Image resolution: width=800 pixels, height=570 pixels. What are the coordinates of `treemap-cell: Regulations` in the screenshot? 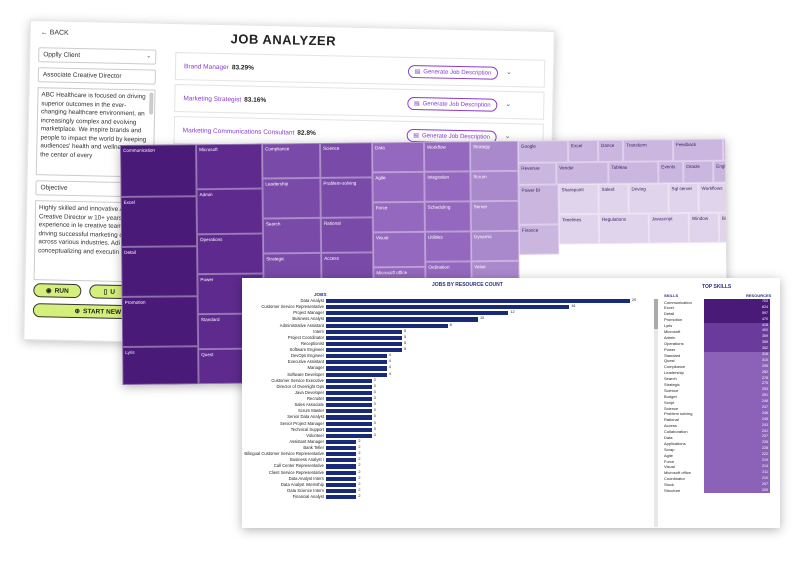 It's located at (624, 228).